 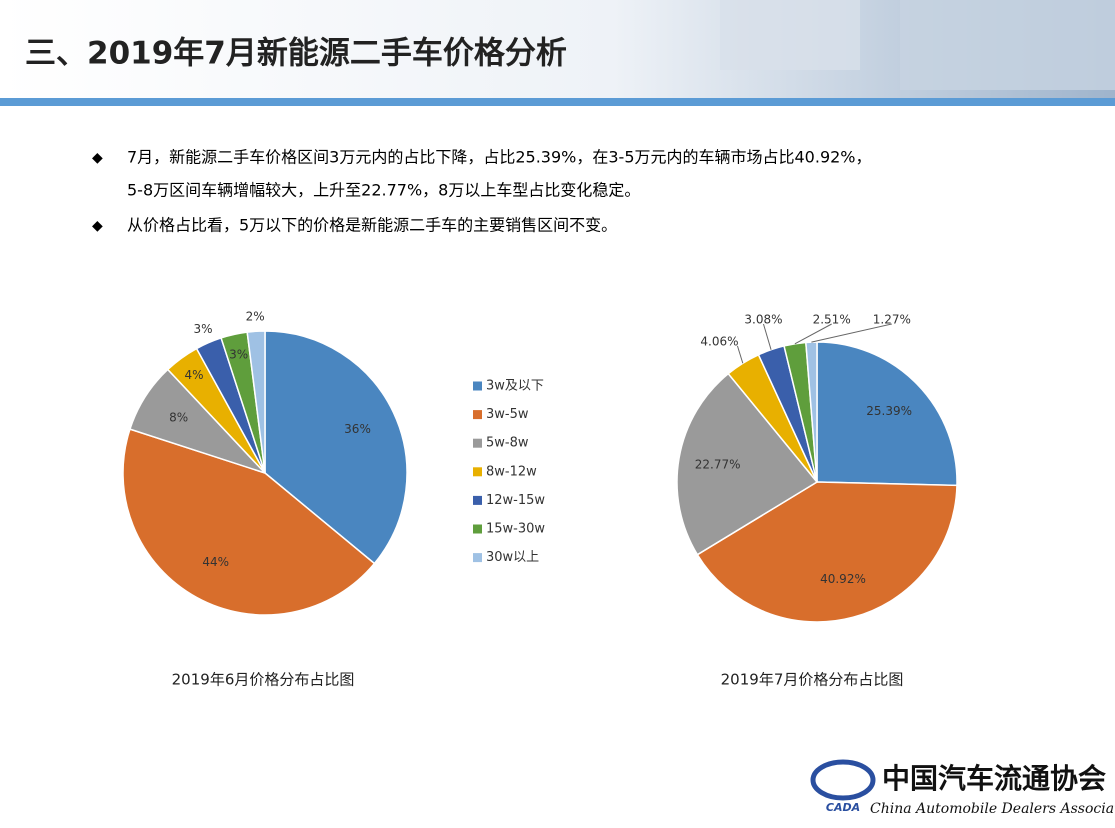 What do you see at coordinates (843, 807) in the screenshot?
I see `logo-mark: CADA` at bounding box center [843, 807].